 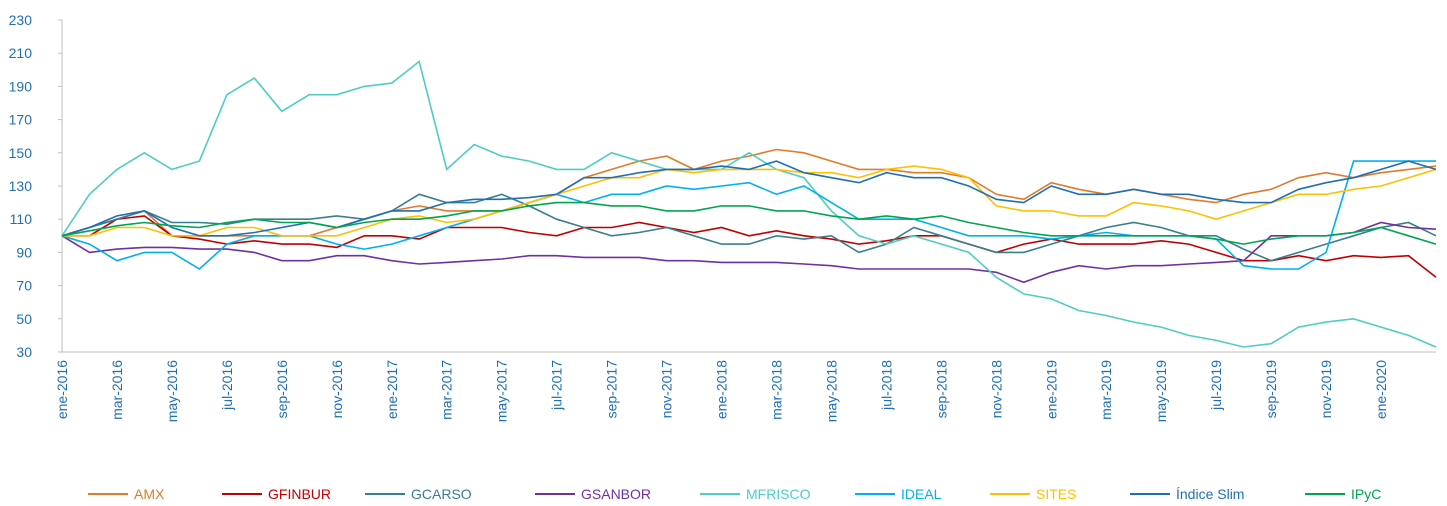 What do you see at coordinates (616, 494) in the screenshot?
I see `legend-label: GSANBOR` at bounding box center [616, 494].